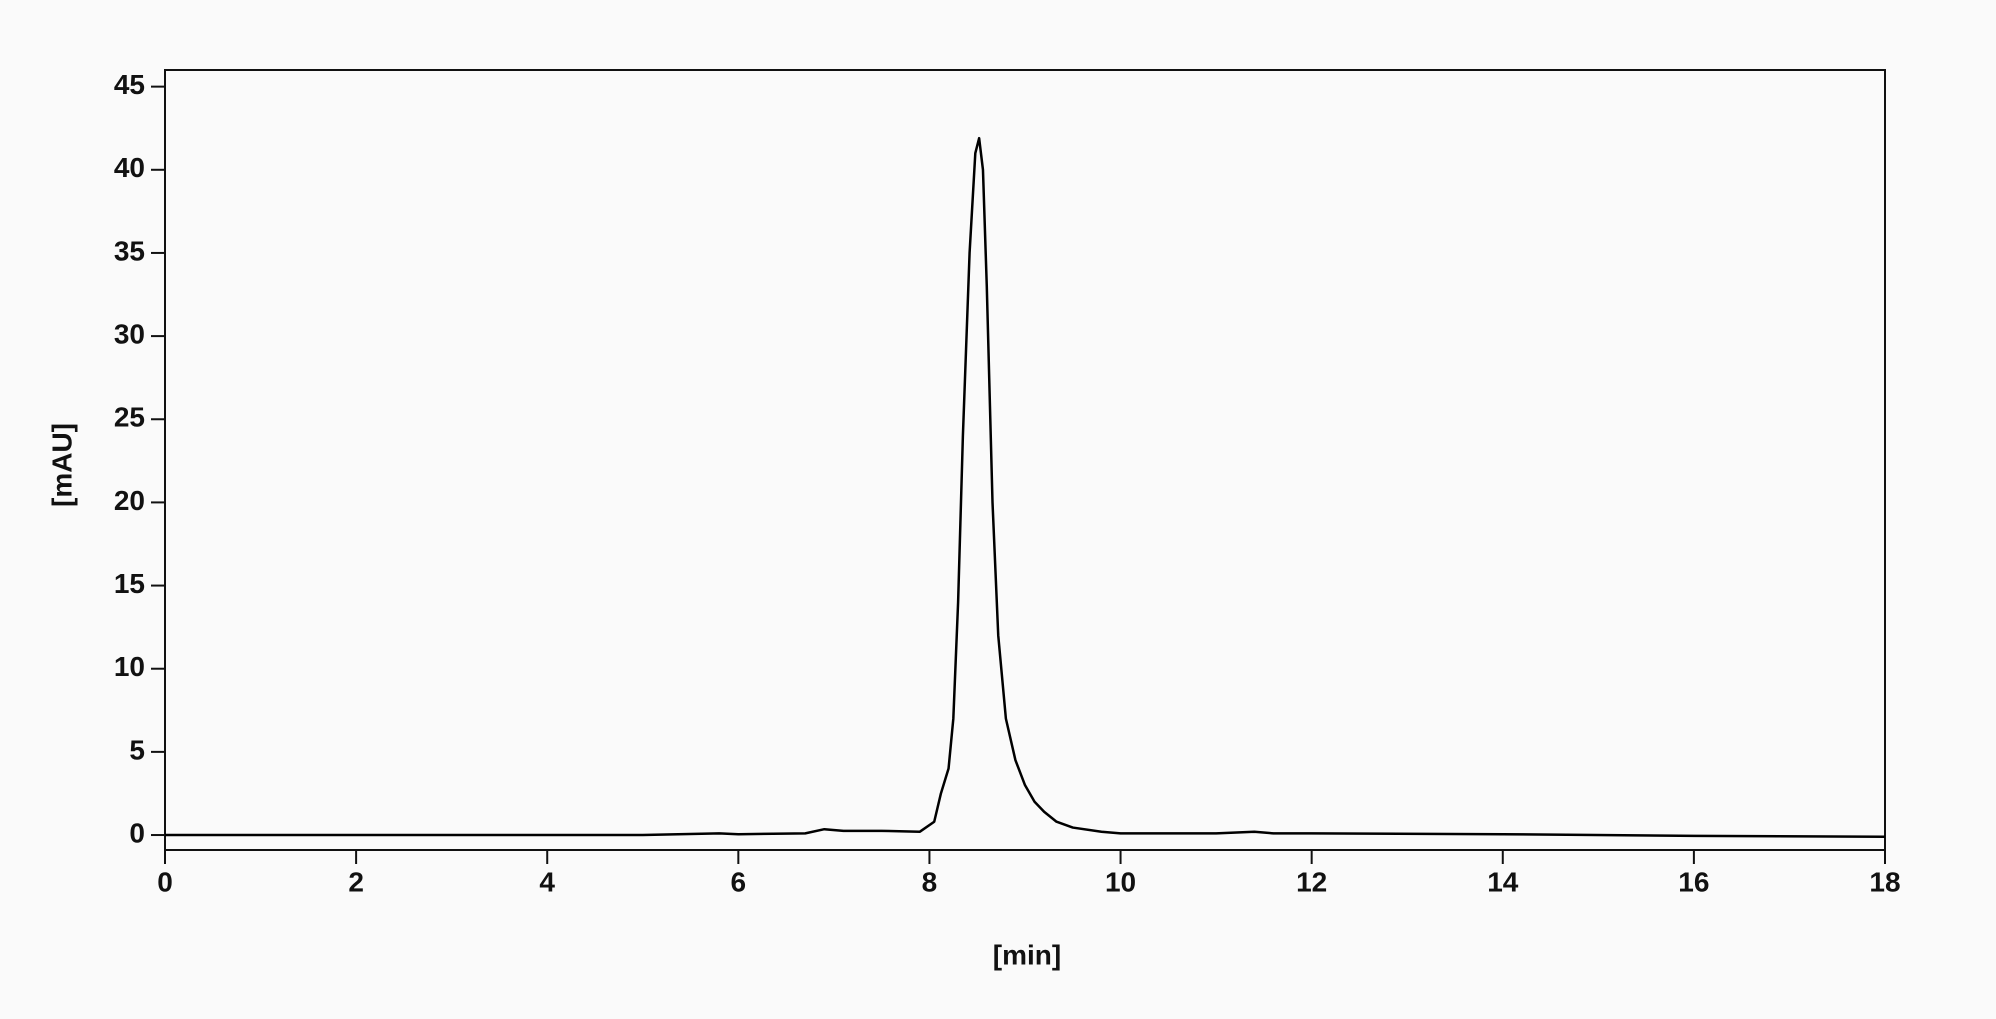  Describe the element at coordinates (129, 333) in the screenshot. I see `y-tick-label: 30` at that location.